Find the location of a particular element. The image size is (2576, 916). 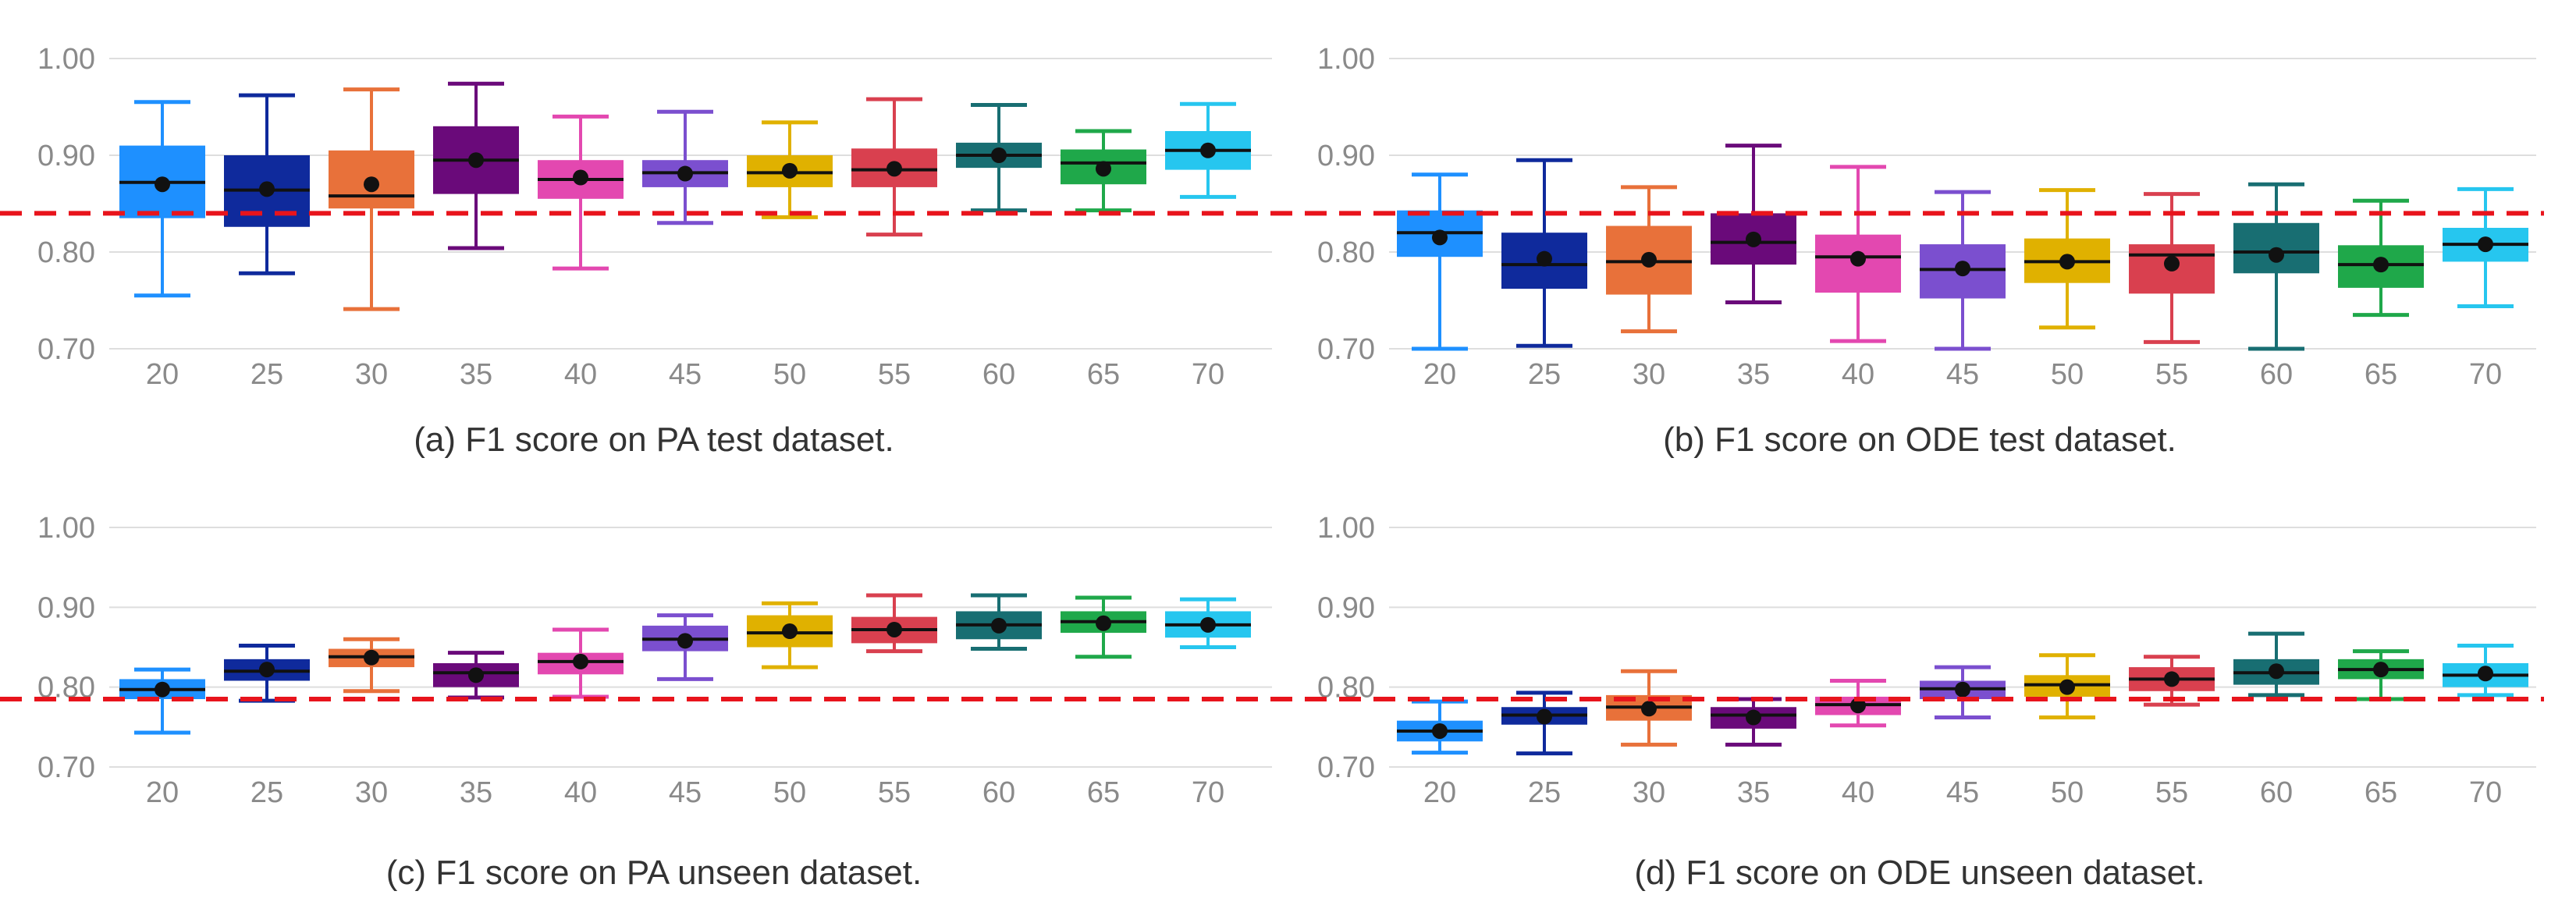

caption-a: (a) F1 score on PA test dataset. is located at coordinates (654, 440).